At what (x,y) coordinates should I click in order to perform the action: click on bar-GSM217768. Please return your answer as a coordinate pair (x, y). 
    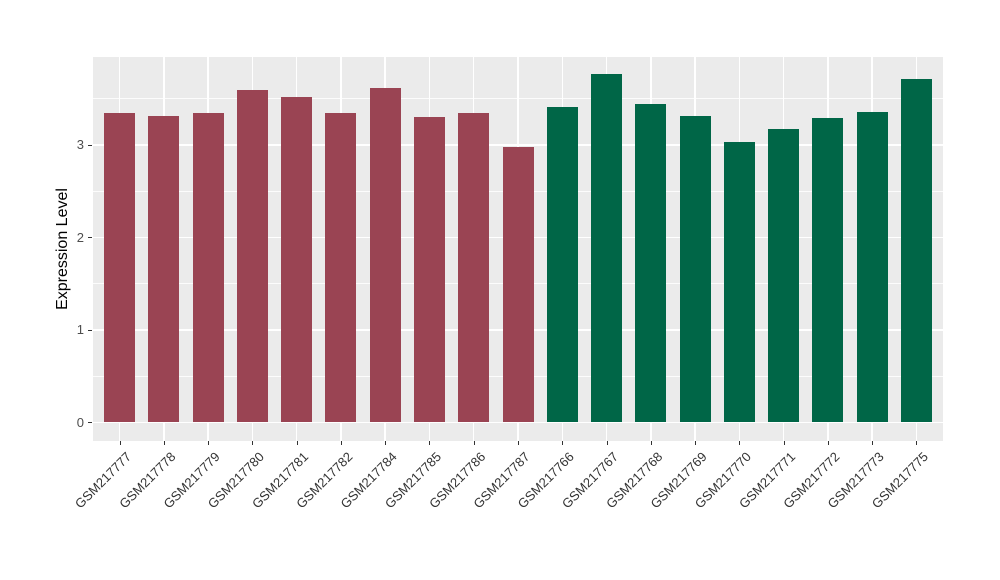
    Looking at the image, I should click on (651, 263).